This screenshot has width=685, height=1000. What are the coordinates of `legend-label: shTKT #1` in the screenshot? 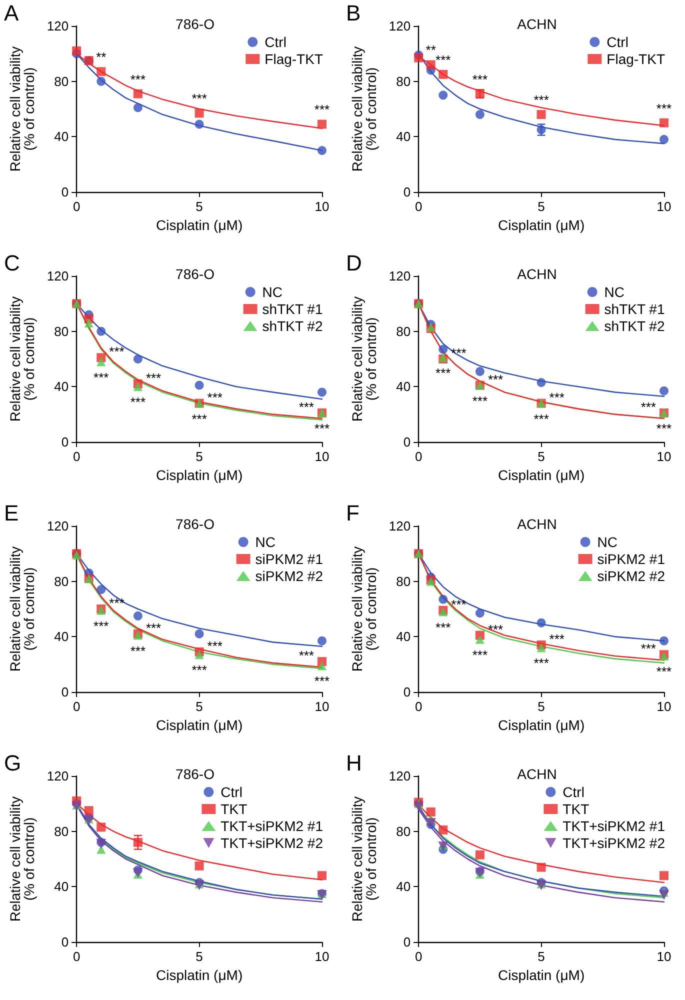 It's located at (634, 309).